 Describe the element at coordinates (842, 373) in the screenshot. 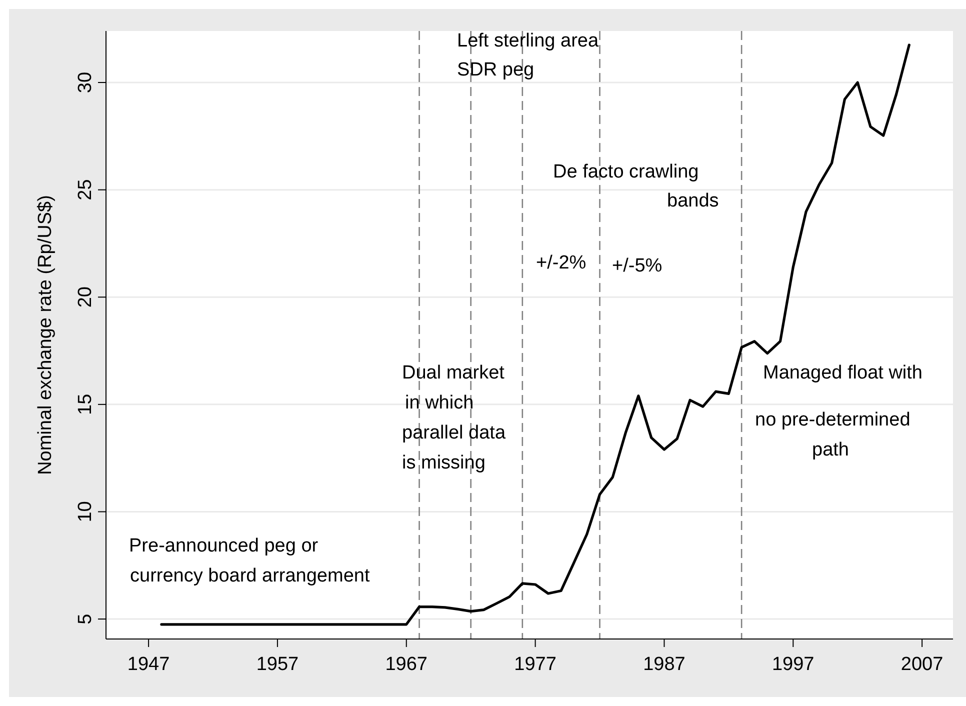

I see `annotation: Managed float with` at that location.